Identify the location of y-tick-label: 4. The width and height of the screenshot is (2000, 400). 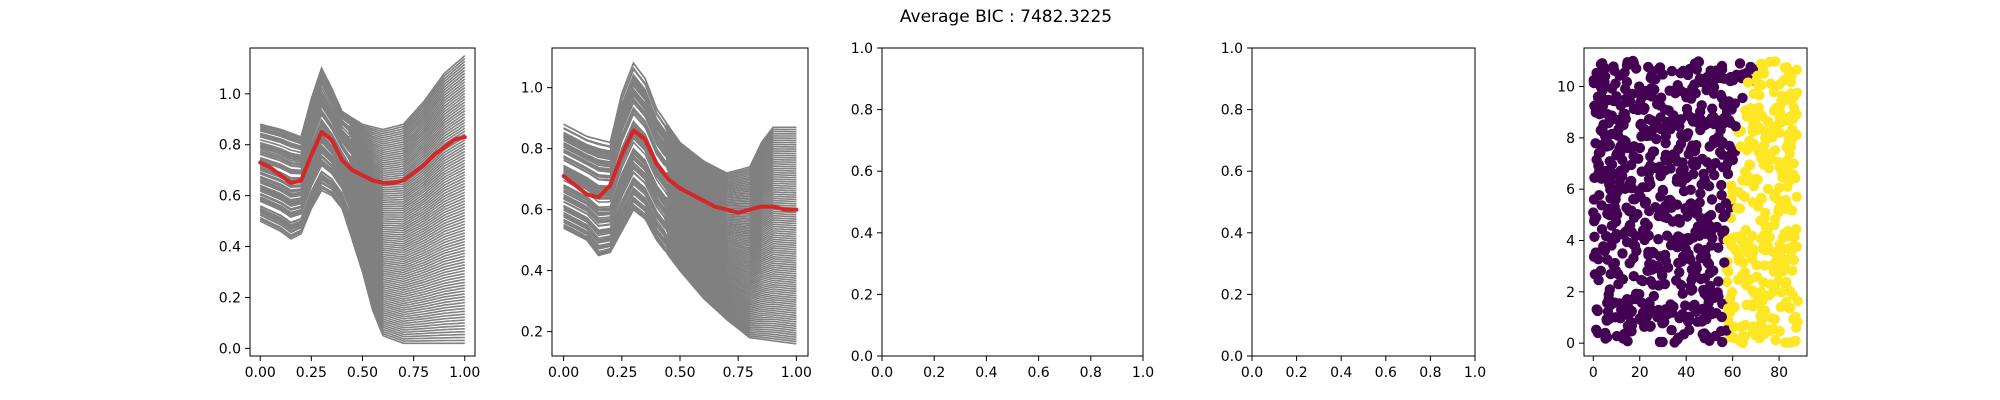
(1570, 242).